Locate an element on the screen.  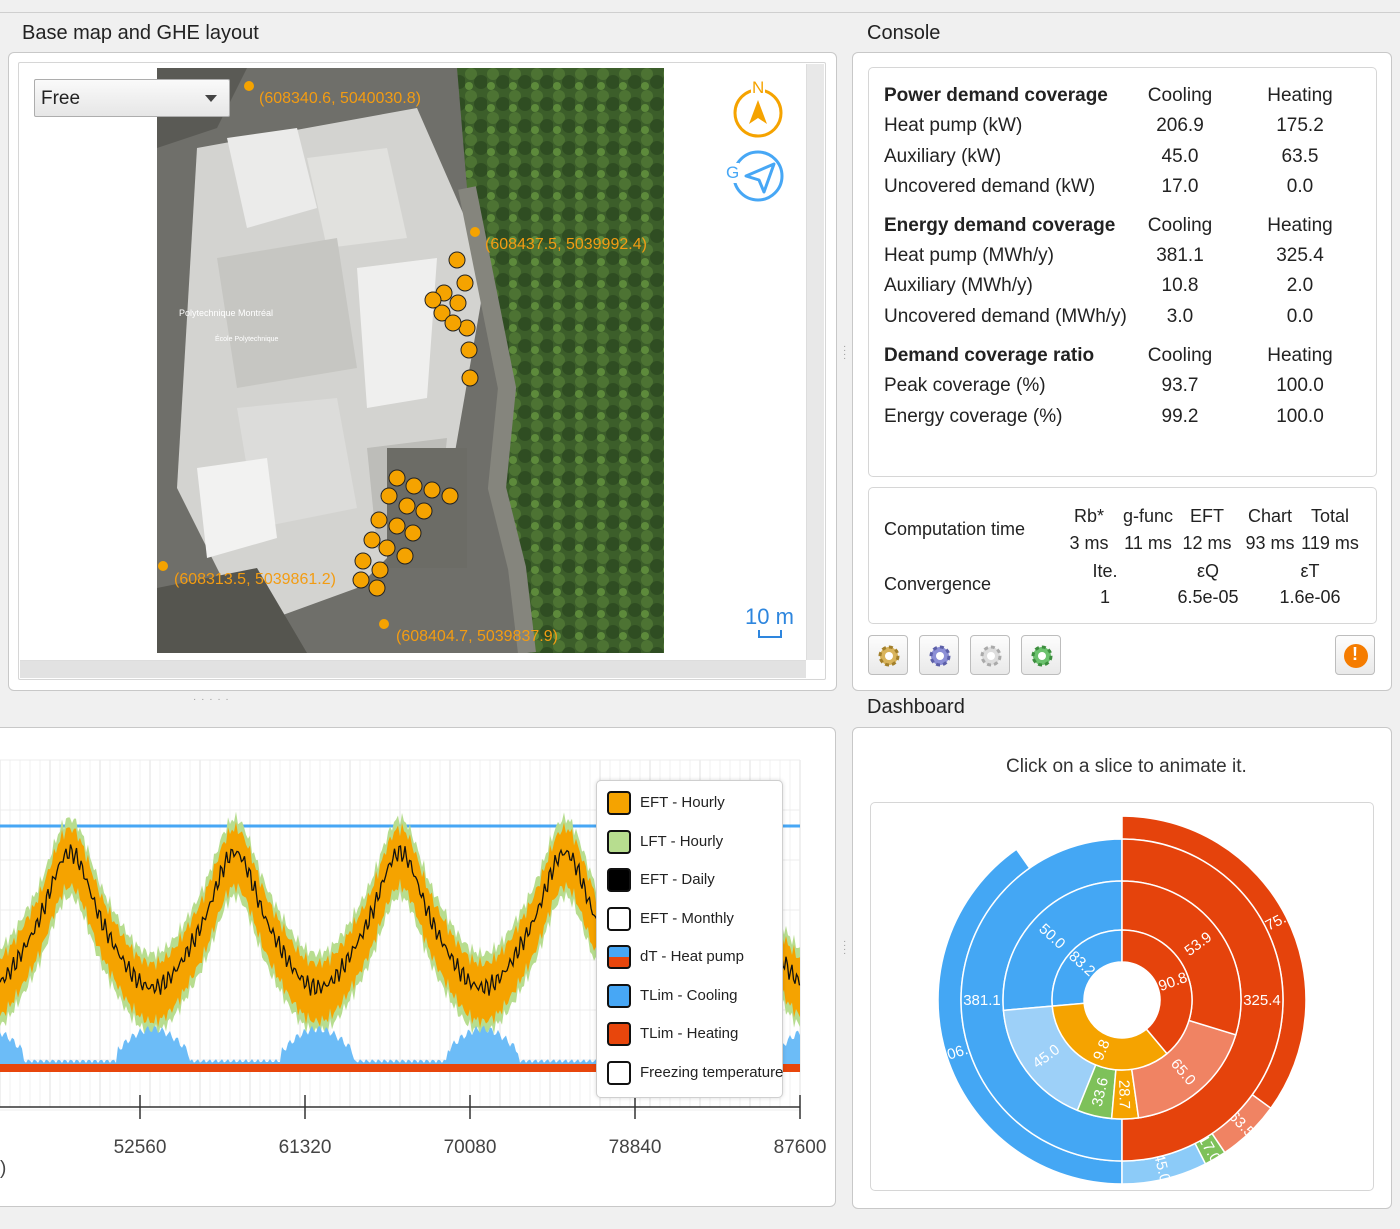
power-row-label: Heat pump (kW) is located at coordinates (953, 125).